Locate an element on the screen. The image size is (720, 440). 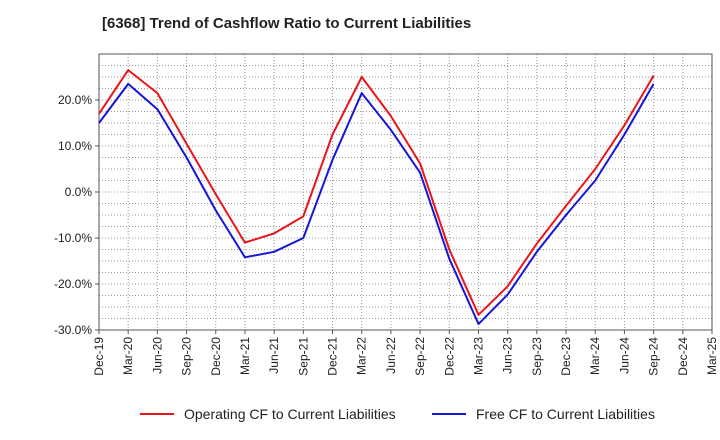
legend-label-free-cf: Free CF to Current Liabilities is located at coordinates (565, 414).